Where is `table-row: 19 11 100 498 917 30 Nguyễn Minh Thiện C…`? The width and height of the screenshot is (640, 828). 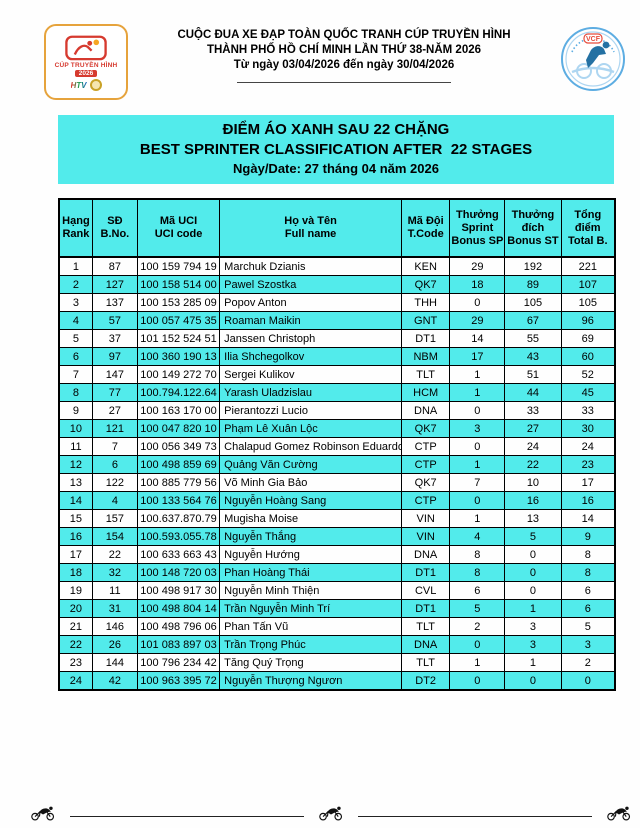
table-row: 19 11 100 498 917 30 Nguyễn Minh Thiện C… is located at coordinates (337, 590).